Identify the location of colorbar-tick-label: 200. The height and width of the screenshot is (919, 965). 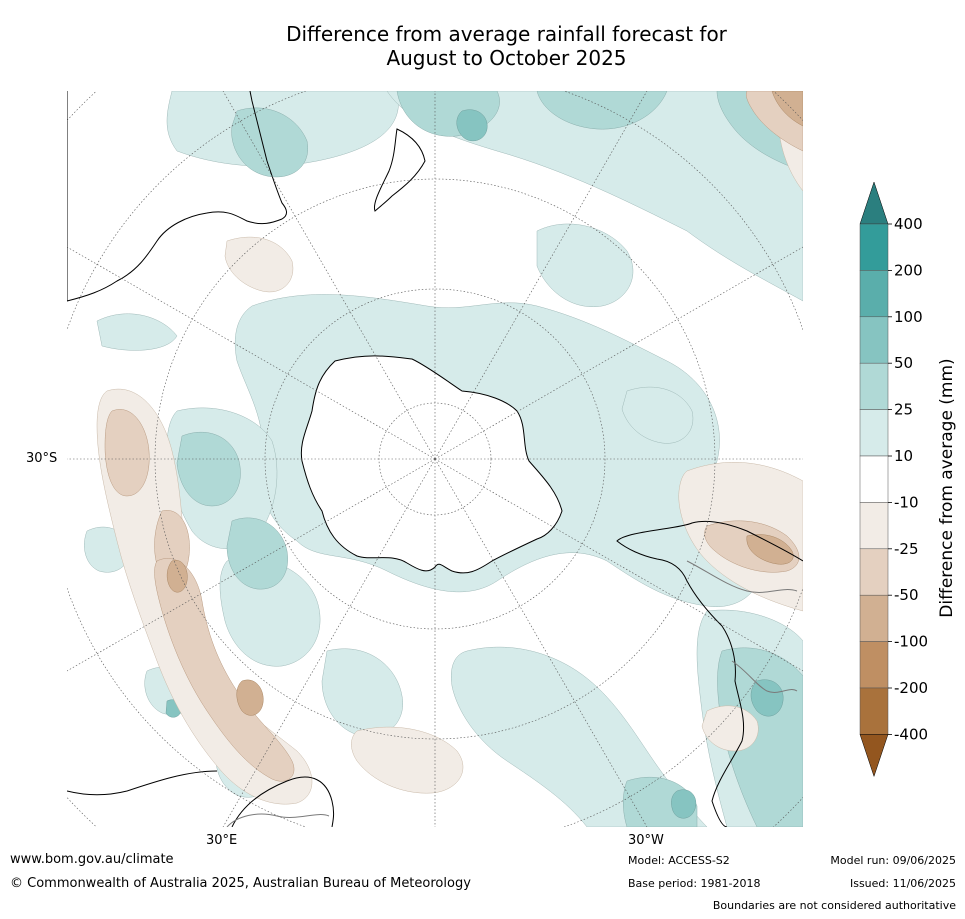
(908, 270).